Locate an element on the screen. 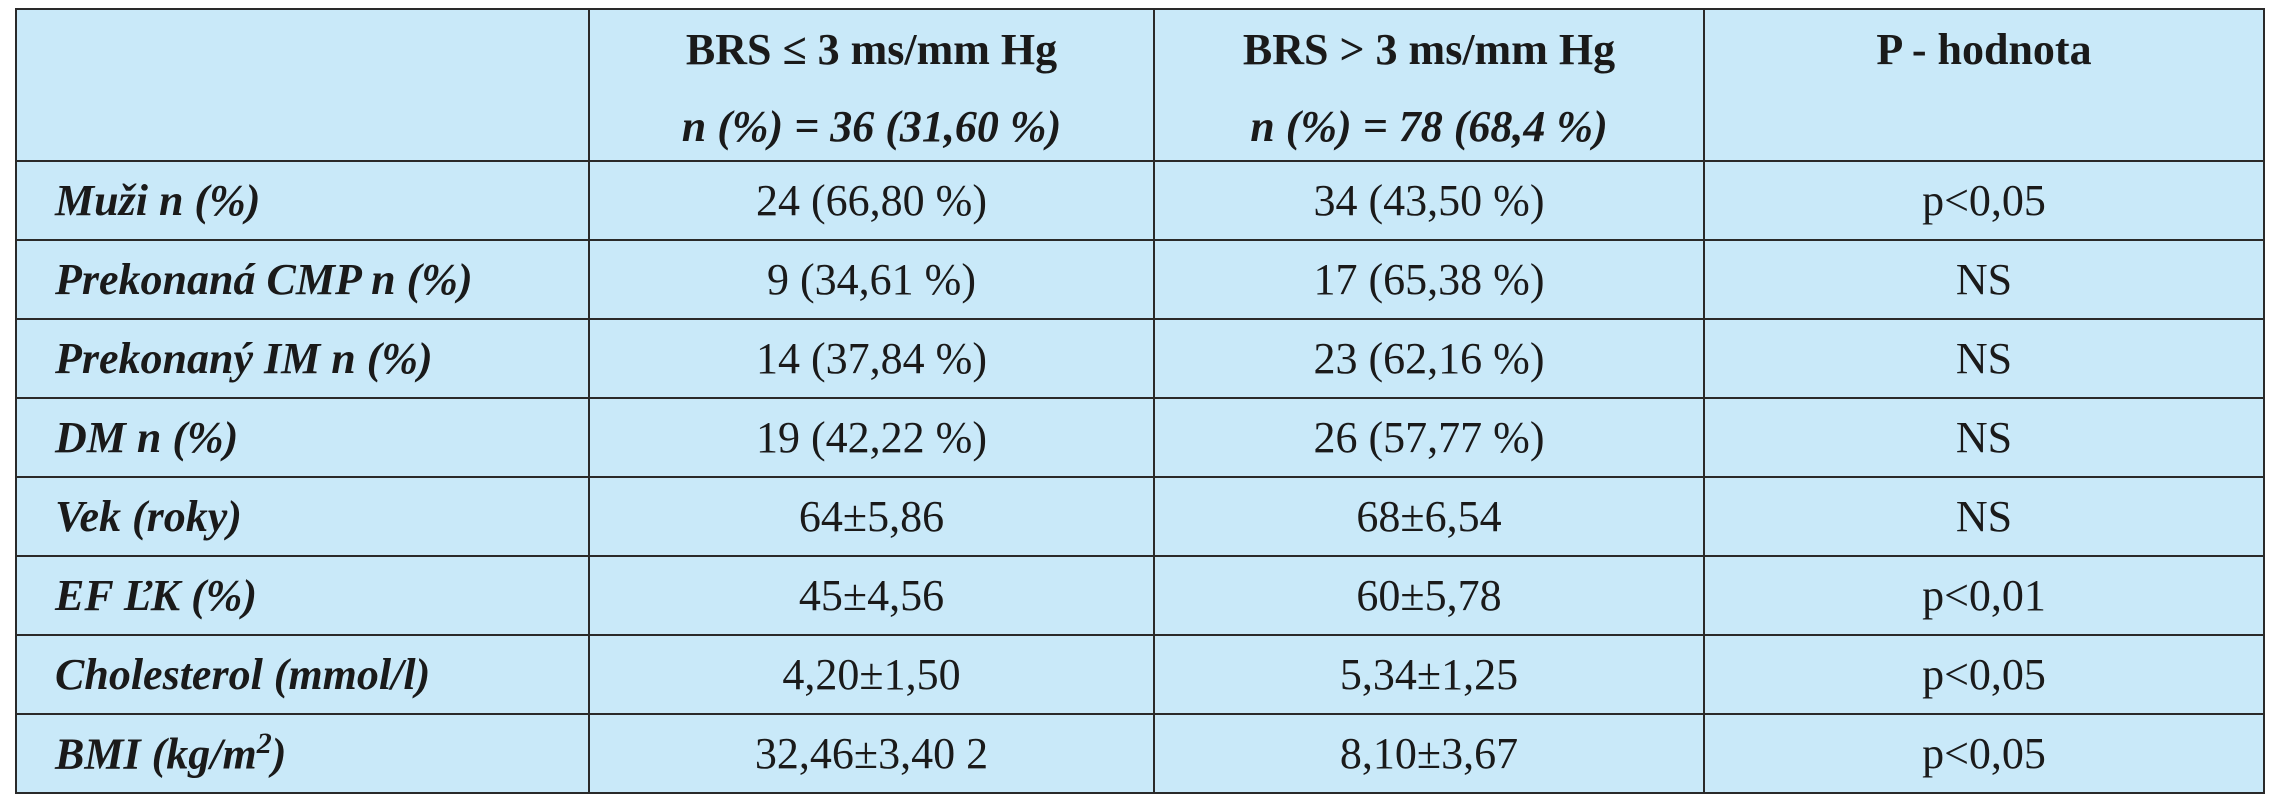 This screenshot has width=2278, height=800. table-cell: 8,10±3,67 is located at coordinates (1429, 753).